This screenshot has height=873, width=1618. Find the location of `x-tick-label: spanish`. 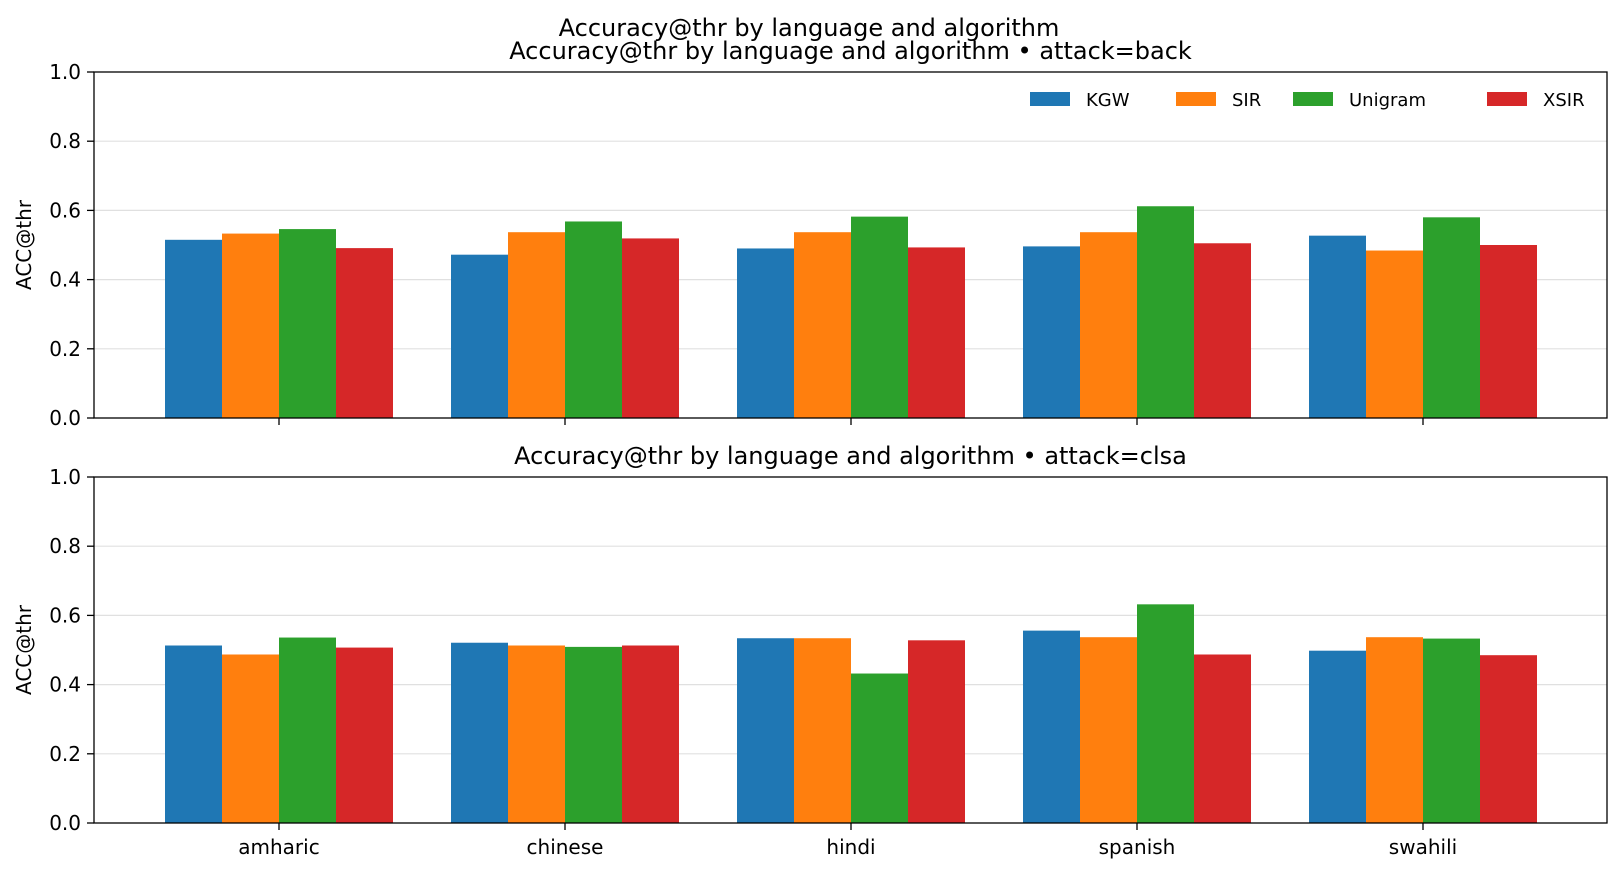

x-tick-label: spanish is located at coordinates (1137, 847).